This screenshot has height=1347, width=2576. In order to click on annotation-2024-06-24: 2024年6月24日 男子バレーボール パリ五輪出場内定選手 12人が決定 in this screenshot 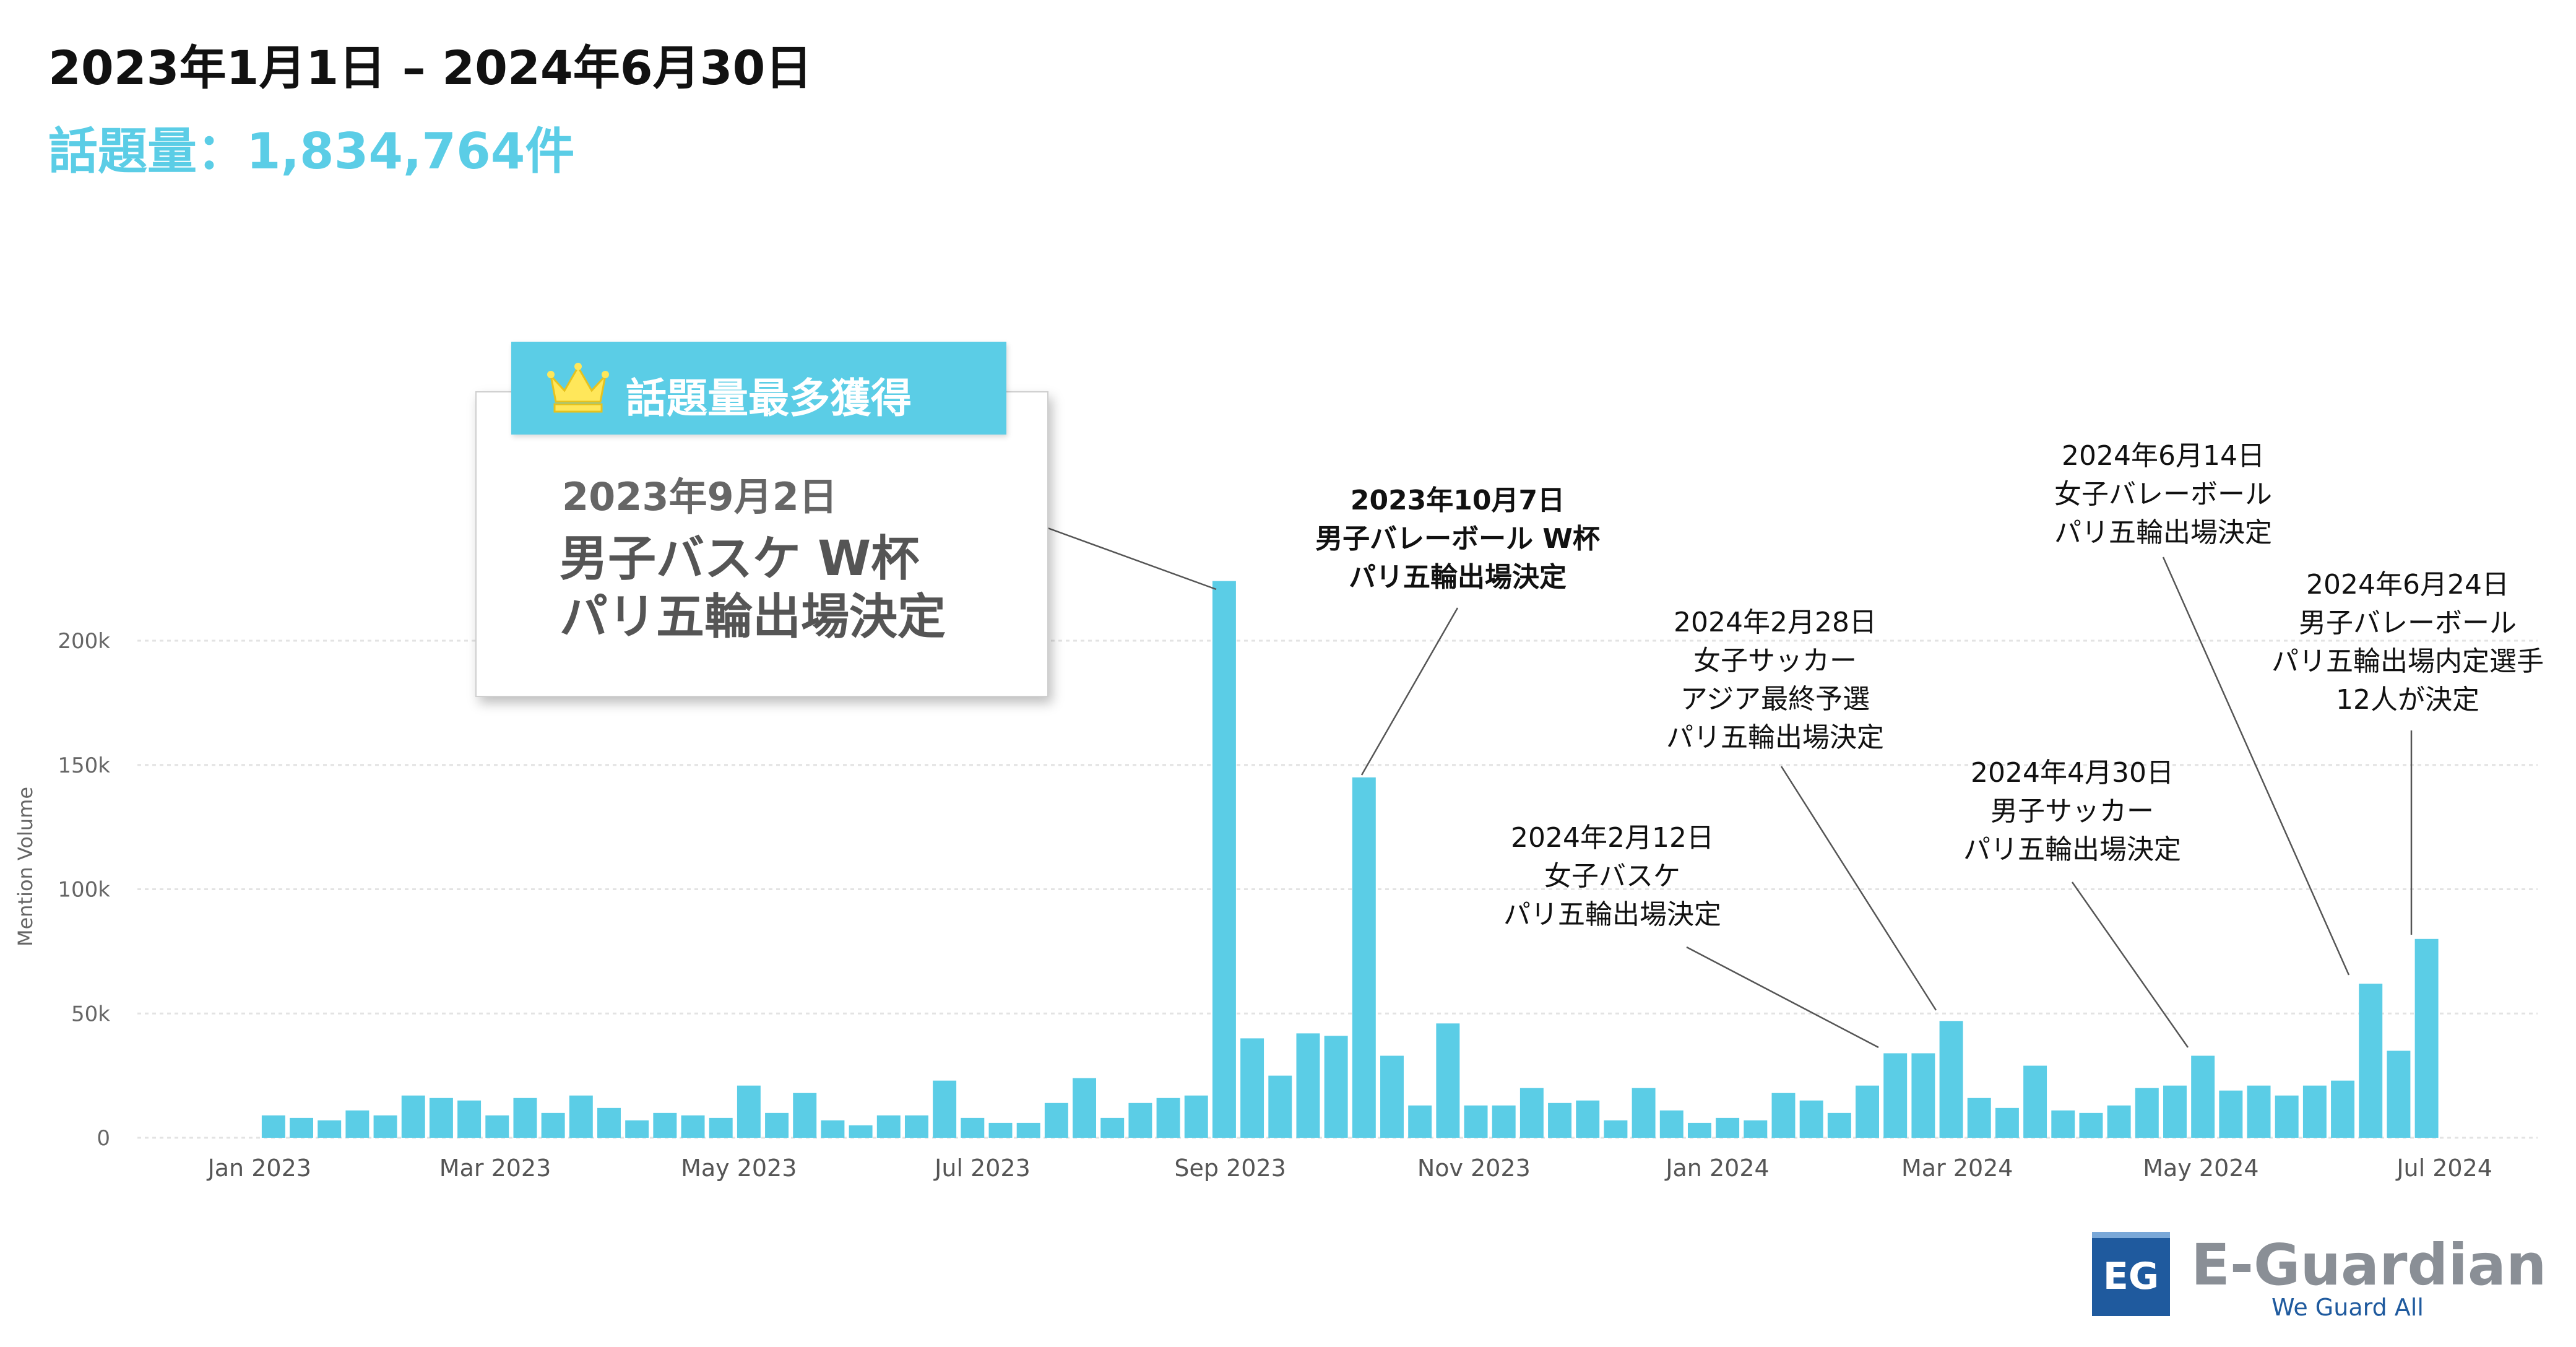, I will do `click(2407, 642)`.